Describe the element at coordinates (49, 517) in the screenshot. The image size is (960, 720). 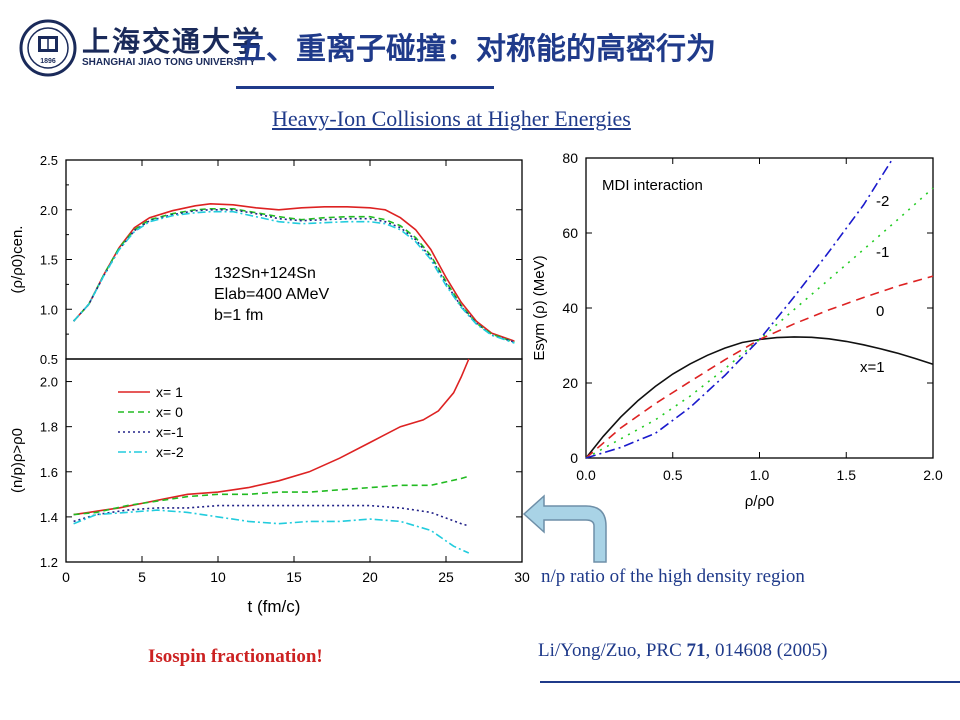
I see `np-ytick-label: 1.4` at that location.